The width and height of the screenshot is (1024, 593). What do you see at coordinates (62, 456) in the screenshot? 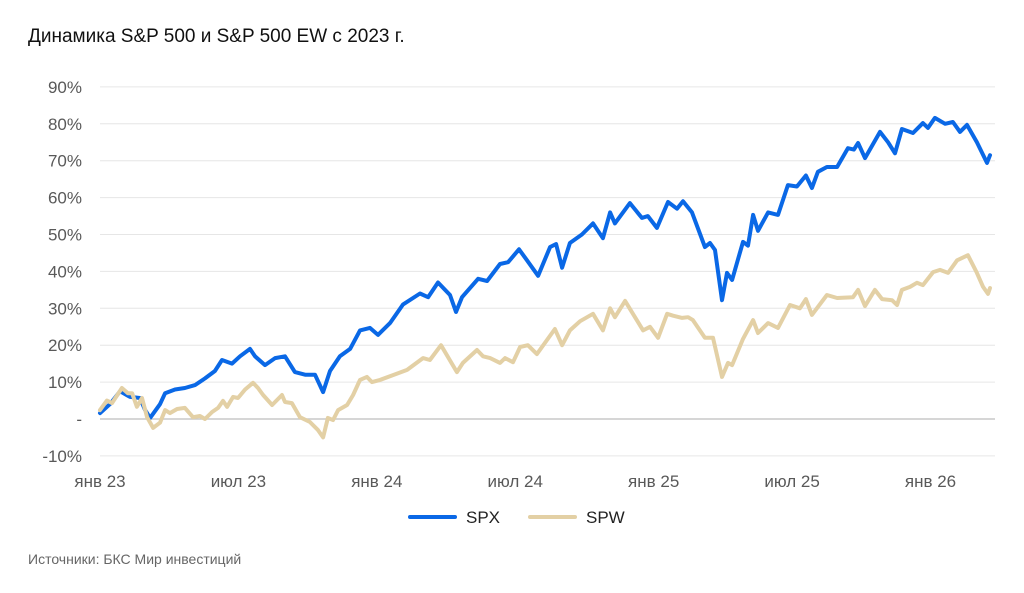
I see `y-tick-label: -10%` at bounding box center [62, 456].